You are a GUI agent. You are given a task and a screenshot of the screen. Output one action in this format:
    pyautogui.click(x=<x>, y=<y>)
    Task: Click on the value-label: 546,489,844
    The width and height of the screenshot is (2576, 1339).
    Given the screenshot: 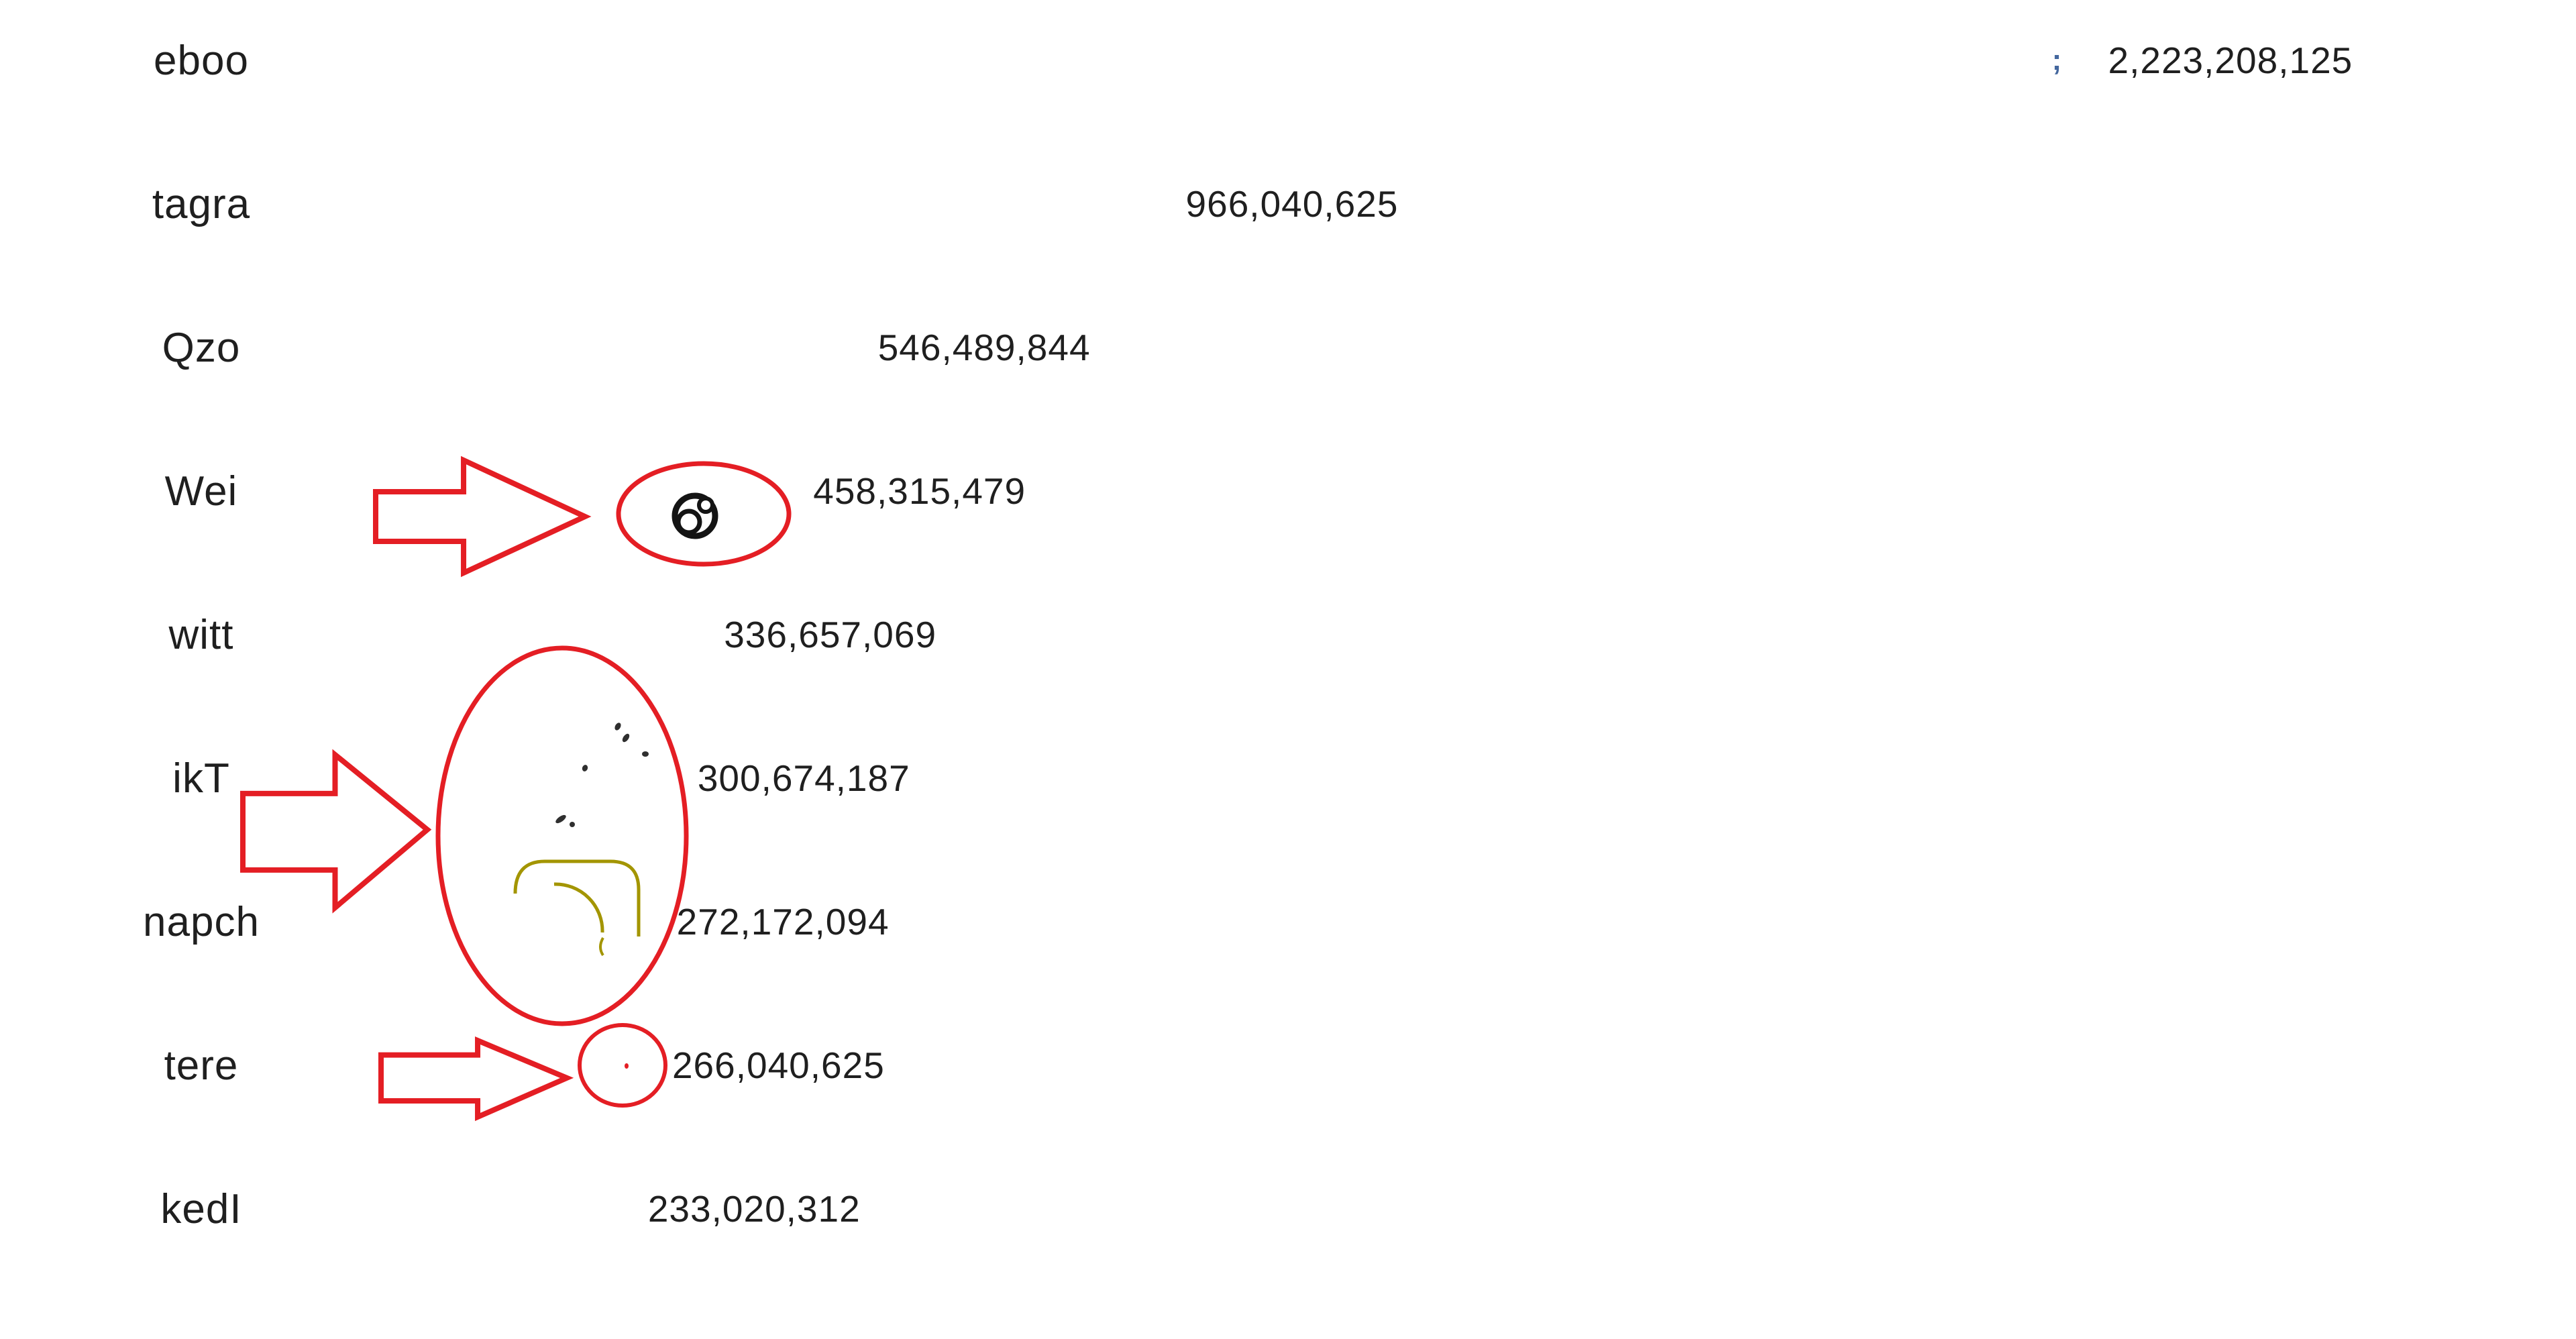 What is the action you would take?
    pyautogui.click(x=984, y=347)
    